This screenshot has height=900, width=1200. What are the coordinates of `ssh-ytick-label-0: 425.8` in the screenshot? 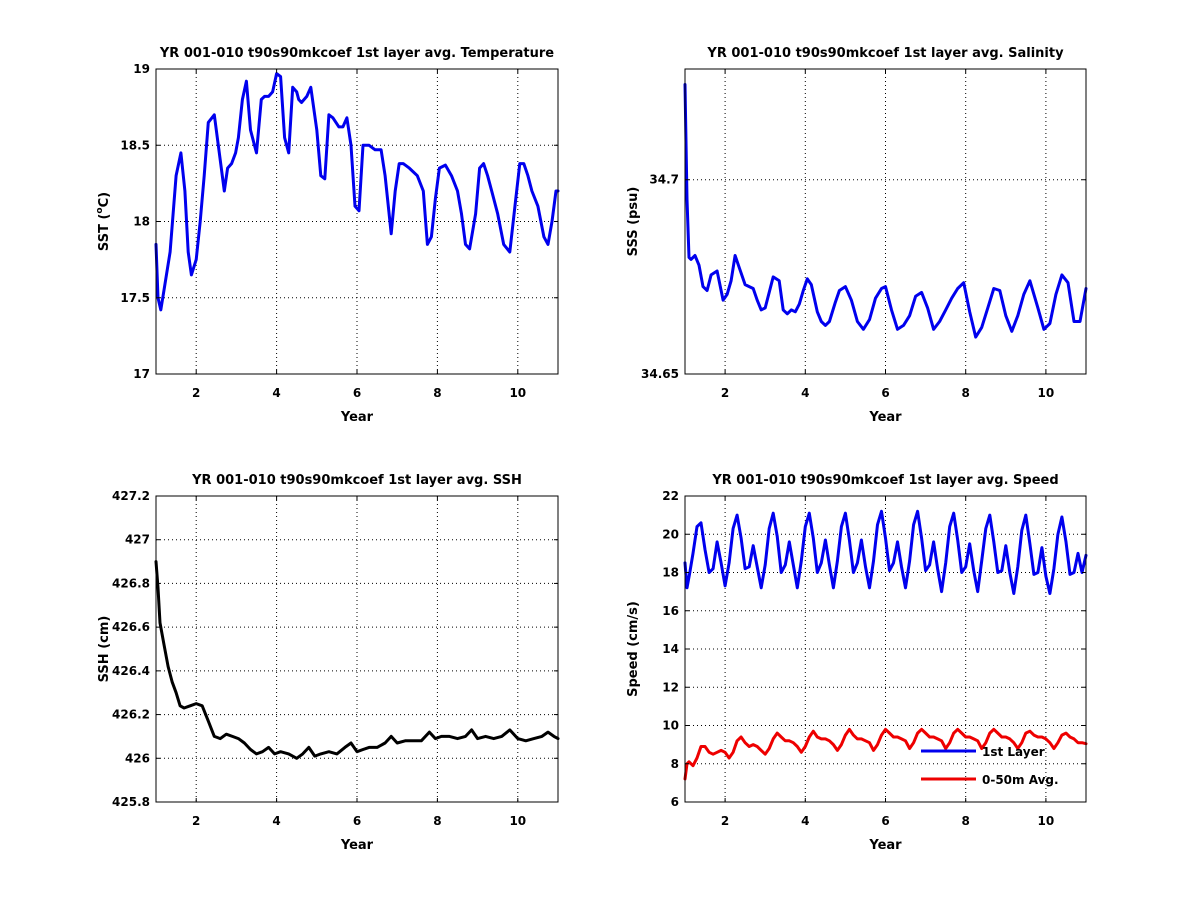 It's located at (131, 802).